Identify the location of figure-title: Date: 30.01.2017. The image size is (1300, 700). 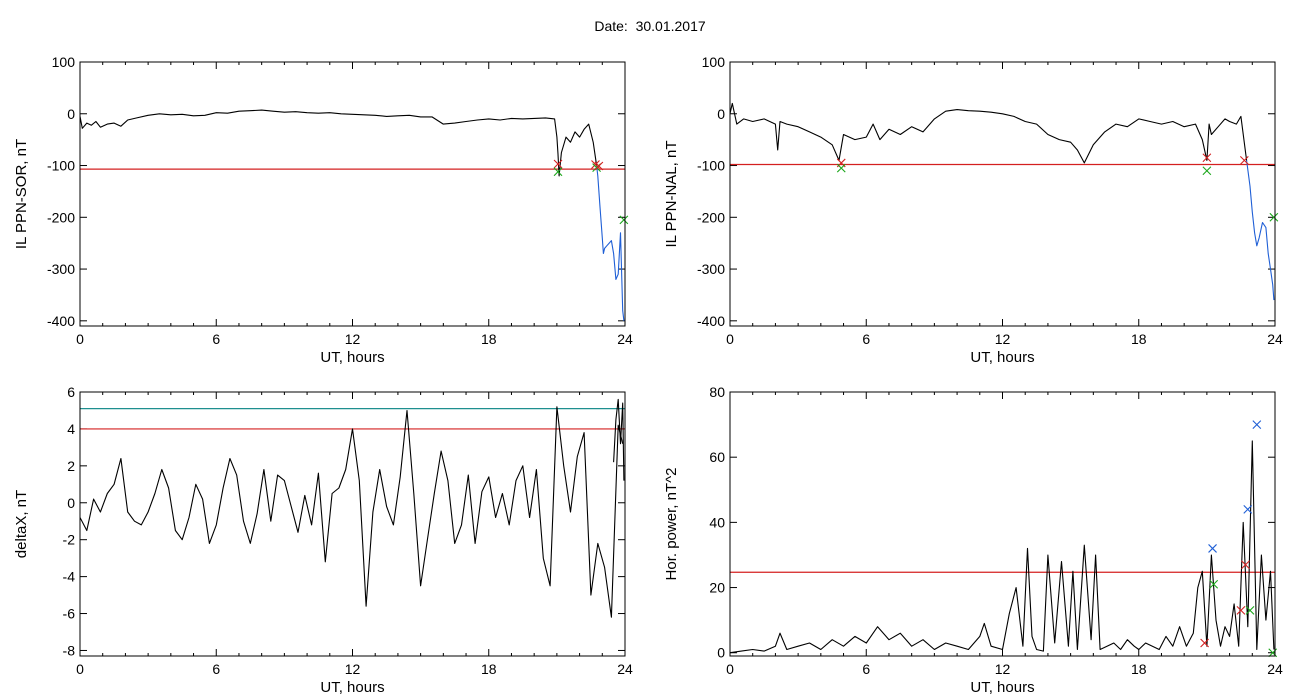
(650, 26).